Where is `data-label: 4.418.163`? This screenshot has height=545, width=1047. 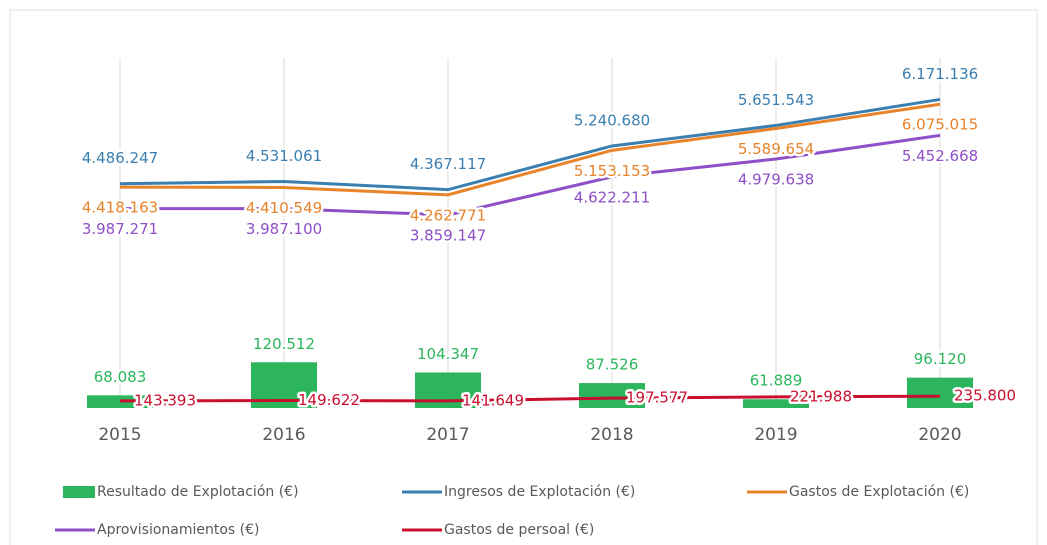
data-label: 4.418.163 is located at coordinates (120, 208).